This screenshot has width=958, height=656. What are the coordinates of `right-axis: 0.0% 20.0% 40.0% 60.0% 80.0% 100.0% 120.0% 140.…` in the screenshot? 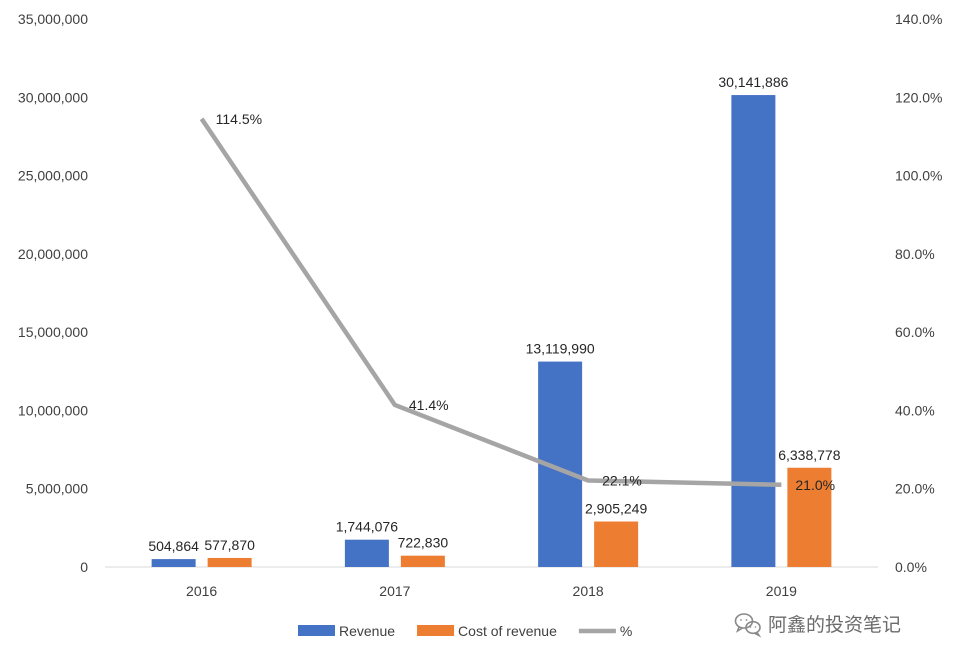 It's located at (918, 293).